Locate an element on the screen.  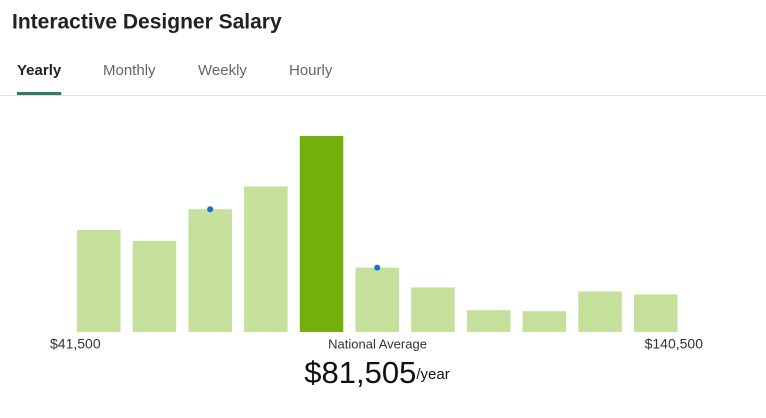
x-max-label: $140,500 is located at coordinates (674, 344).